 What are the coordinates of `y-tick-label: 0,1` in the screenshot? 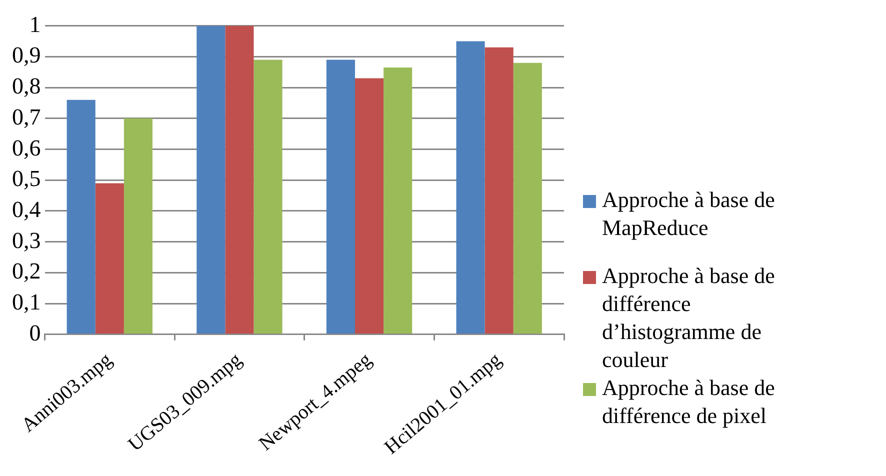 It's located at (26, 302).